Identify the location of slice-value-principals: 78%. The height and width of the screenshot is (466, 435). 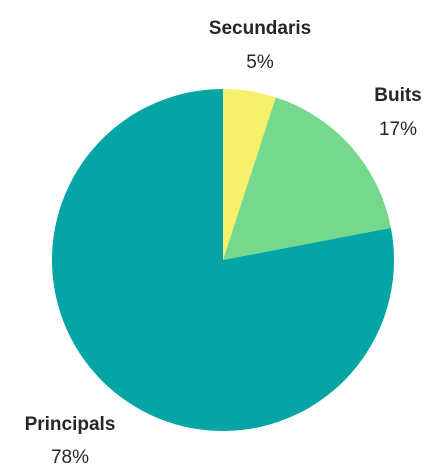
(70, 456).